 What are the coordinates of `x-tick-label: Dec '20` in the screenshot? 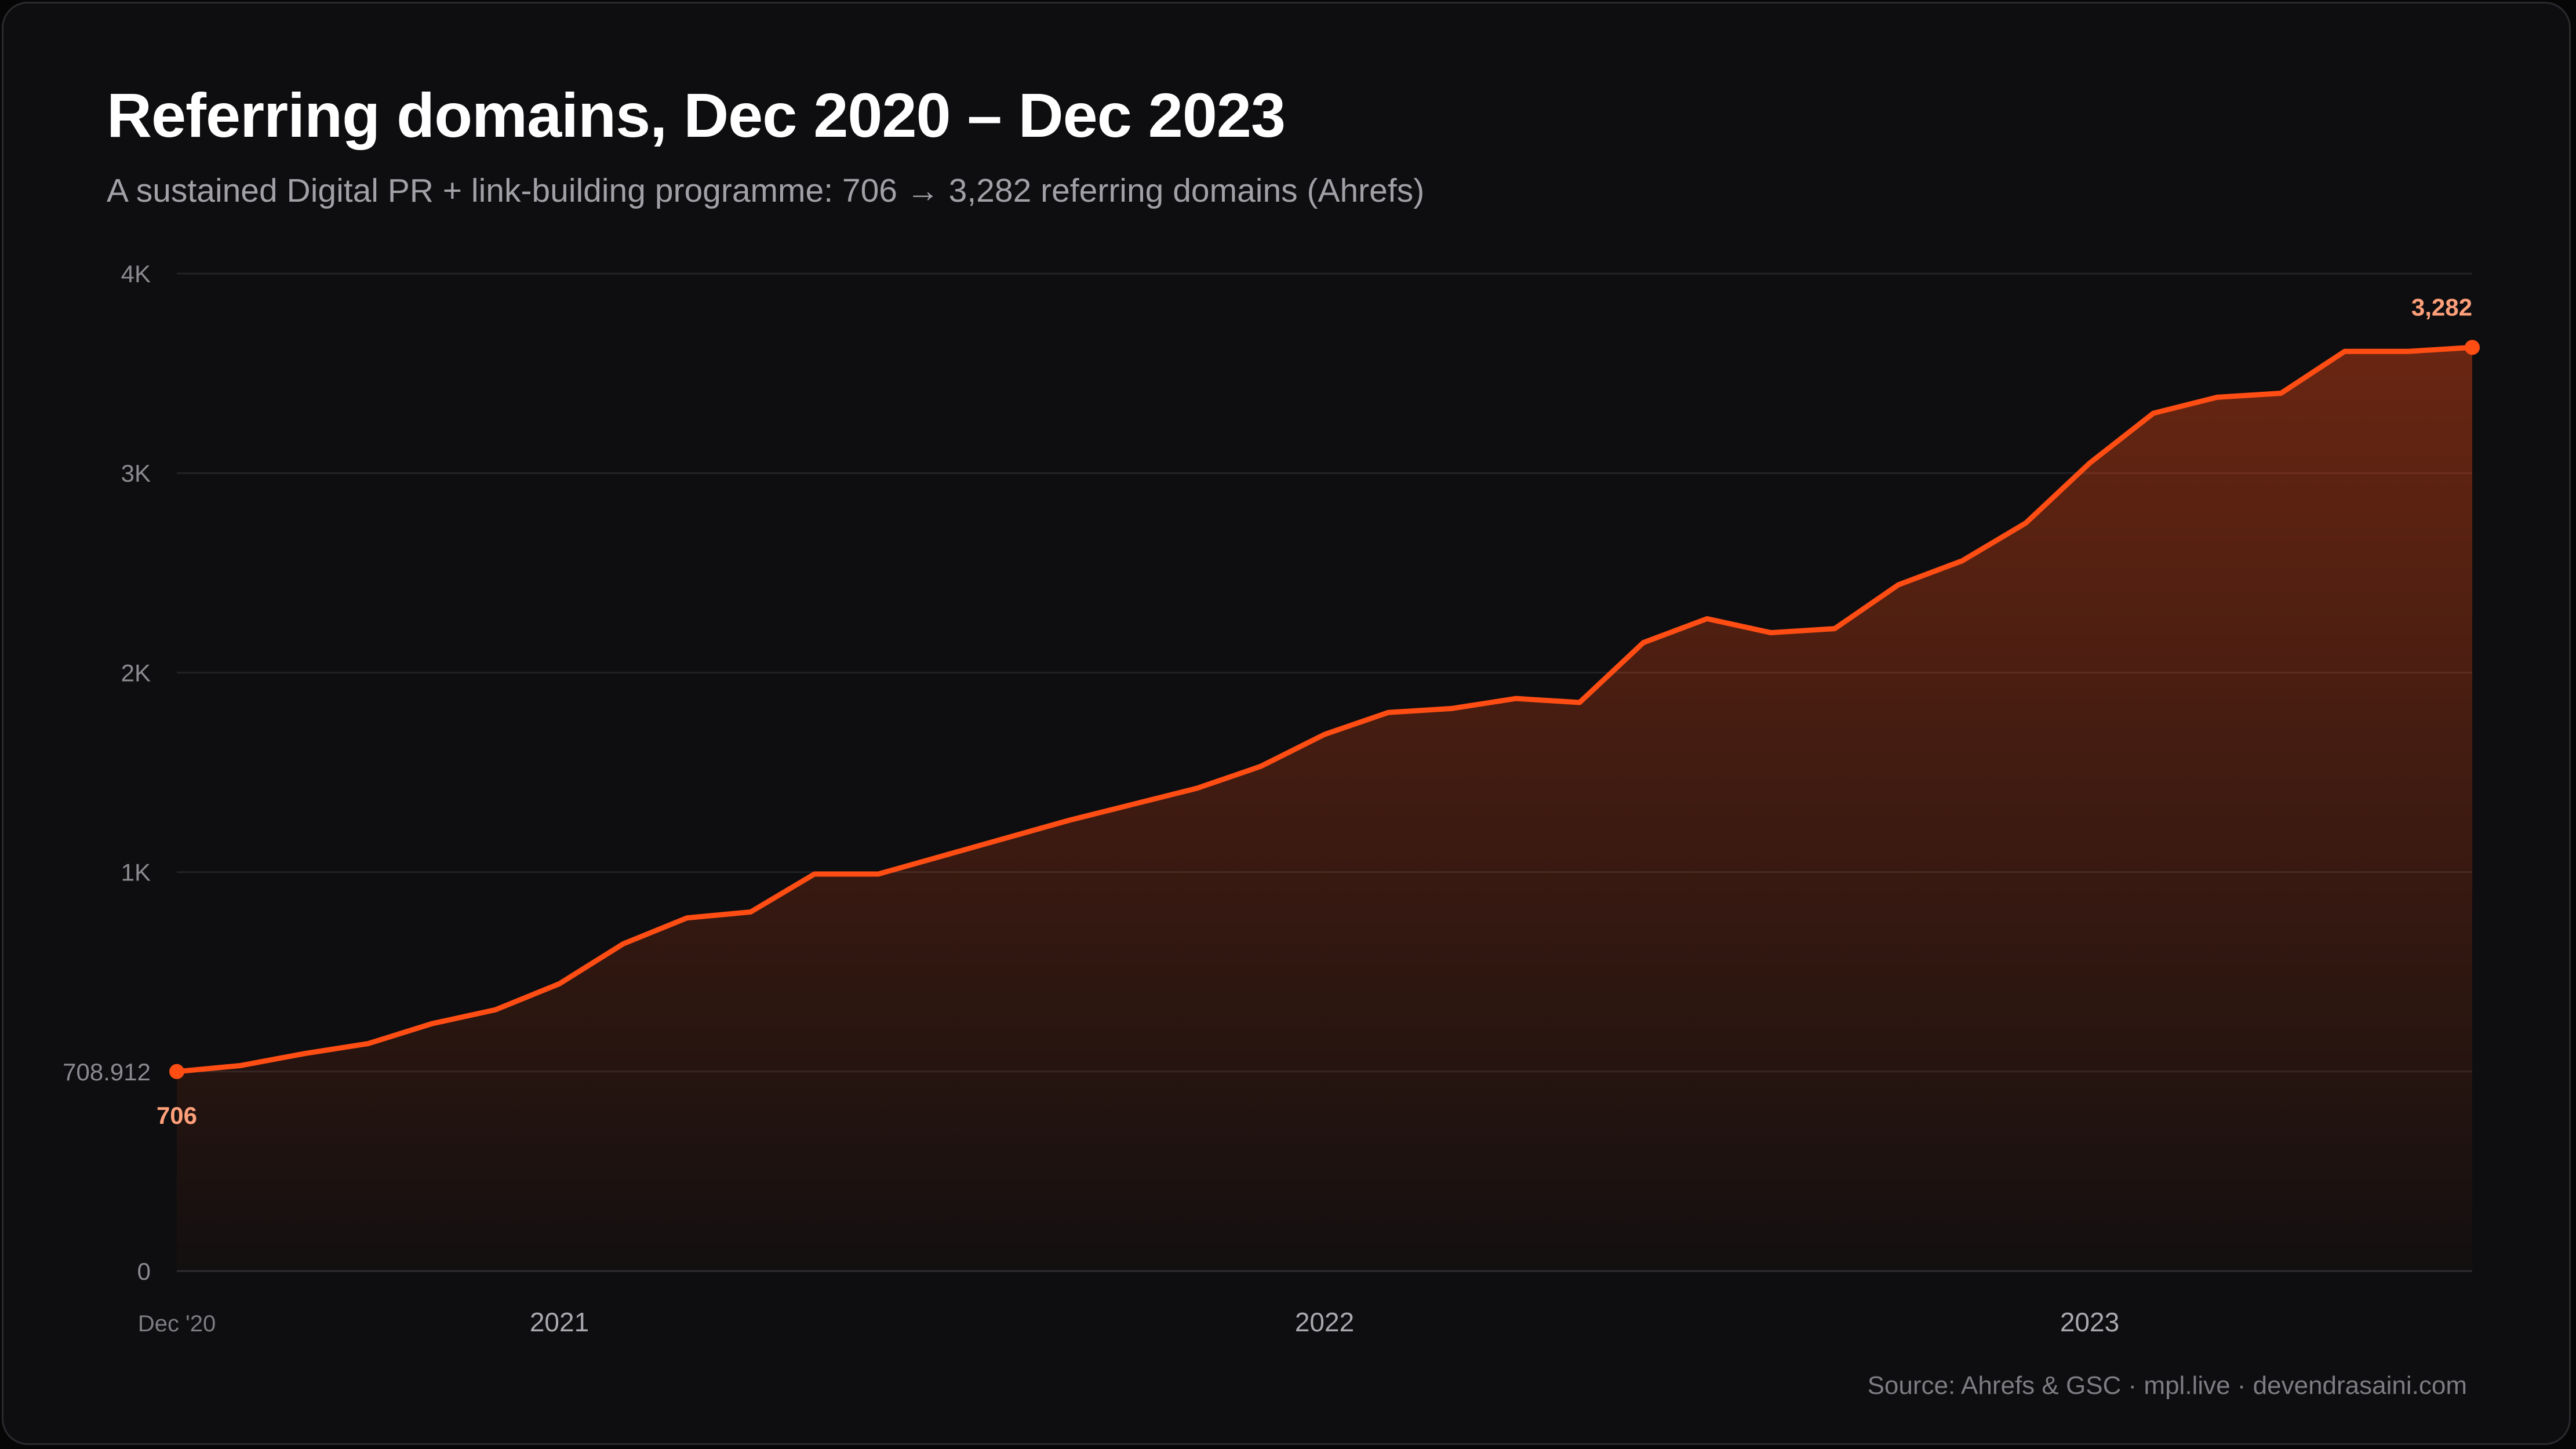 It's located at (177, 1324).